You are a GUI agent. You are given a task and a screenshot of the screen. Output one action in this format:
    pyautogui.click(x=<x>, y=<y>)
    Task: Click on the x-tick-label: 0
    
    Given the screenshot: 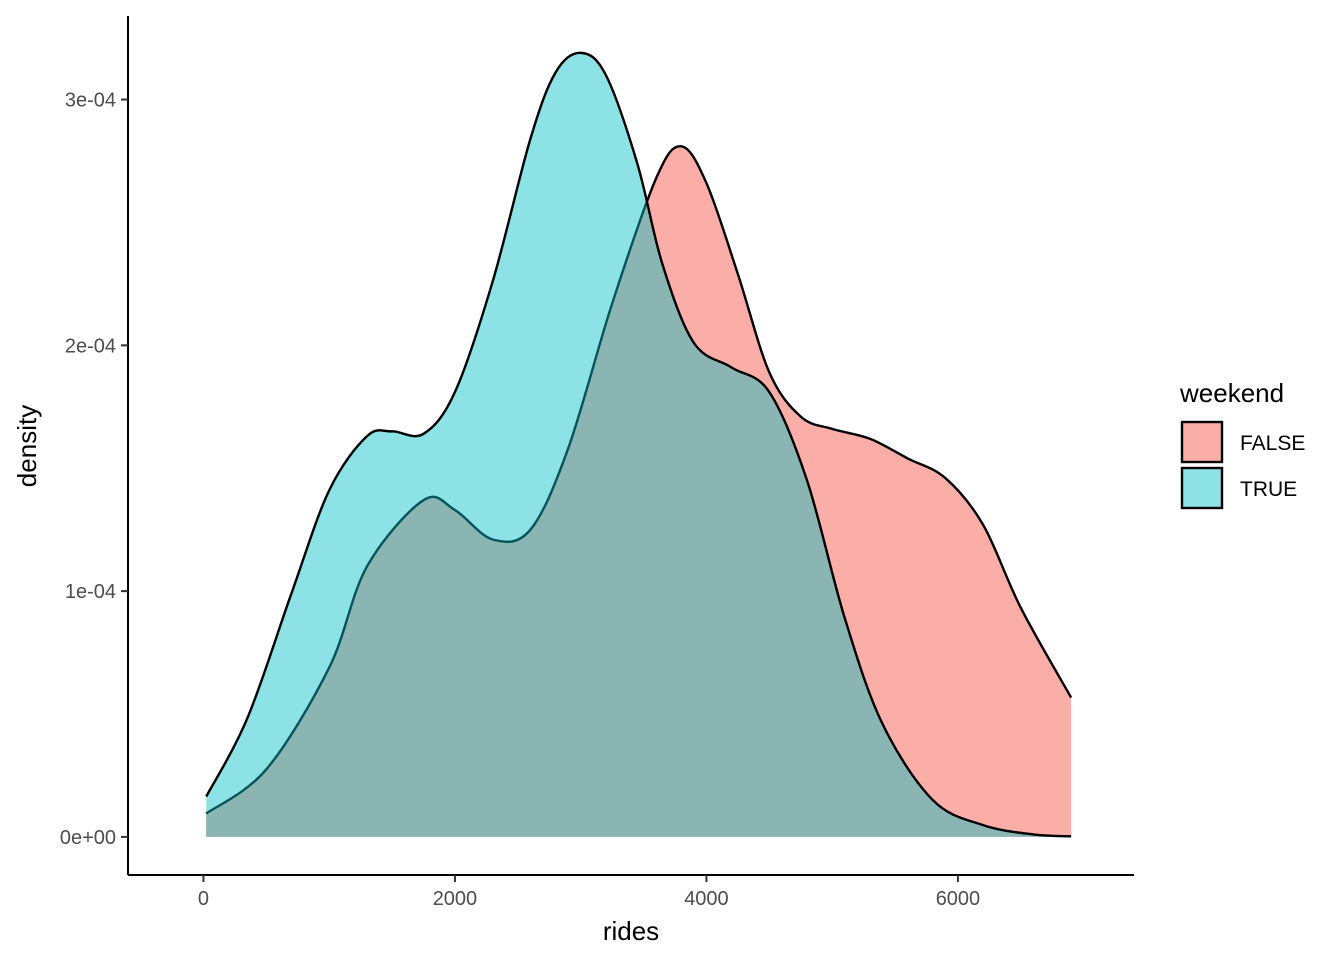 What is the action you would take?
    pyautogui.click(x=203, y=899)
    